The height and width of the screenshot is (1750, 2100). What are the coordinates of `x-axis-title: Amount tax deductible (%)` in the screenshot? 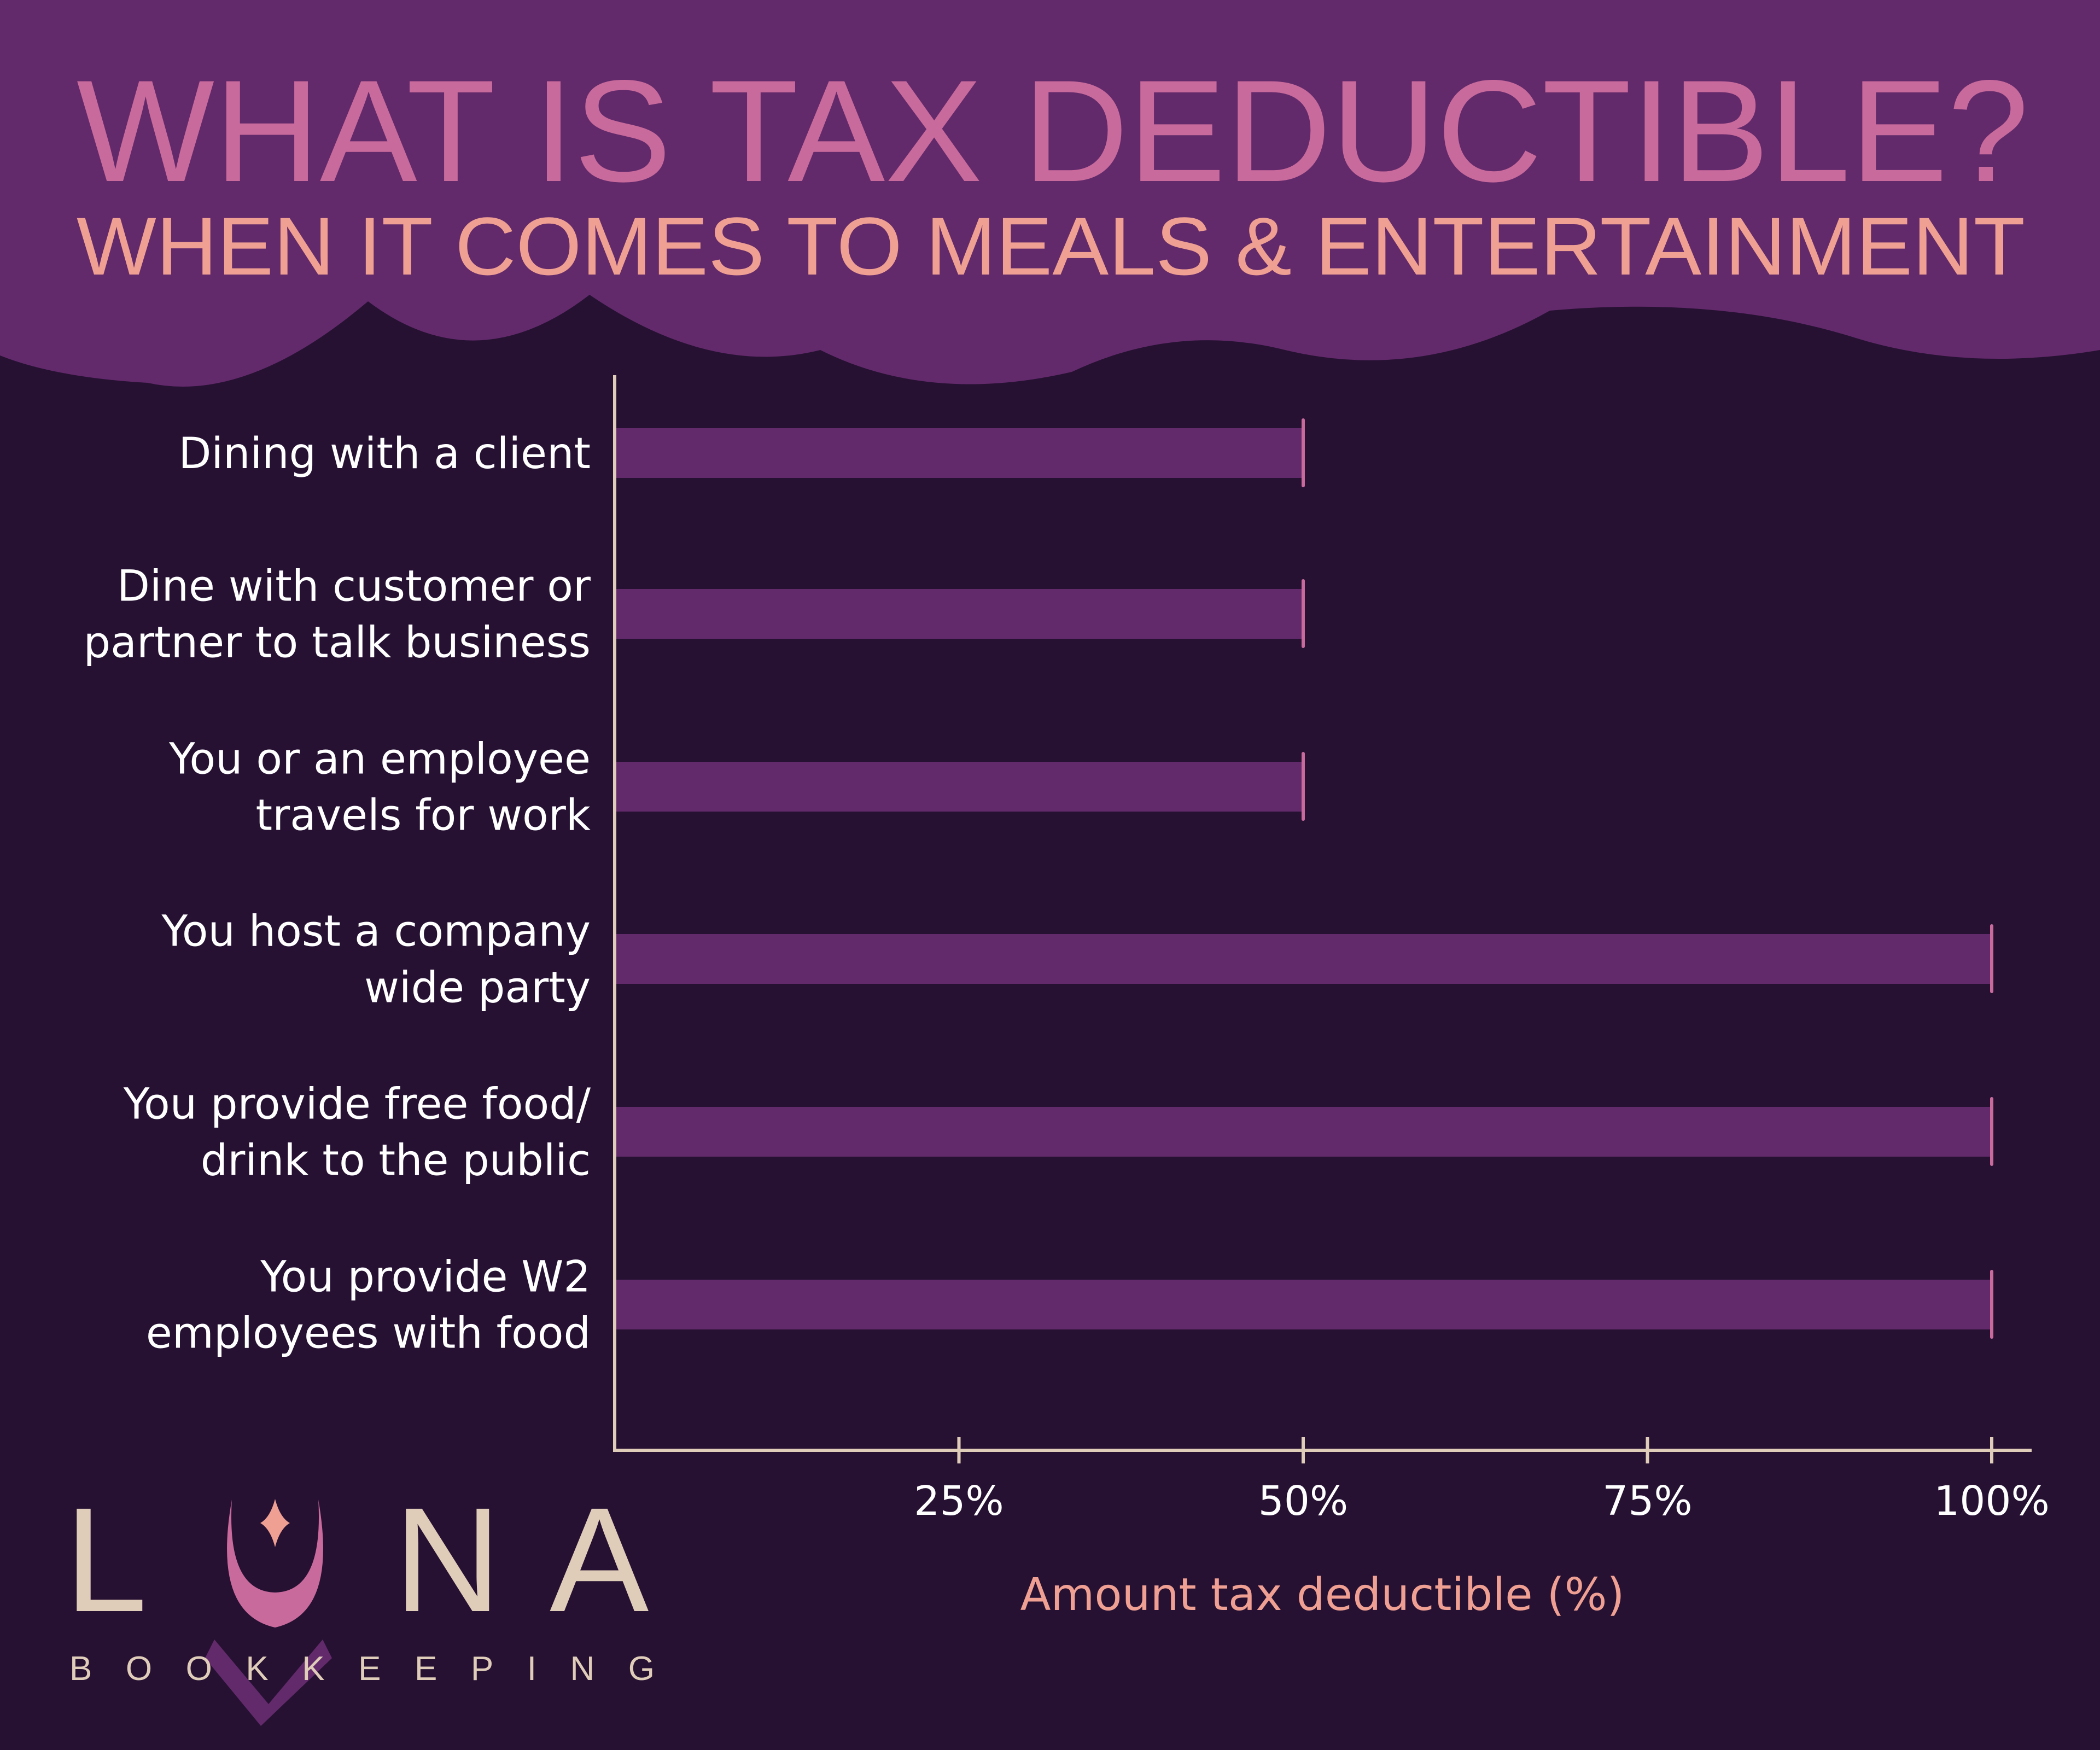 It's located at (1322, 1595).